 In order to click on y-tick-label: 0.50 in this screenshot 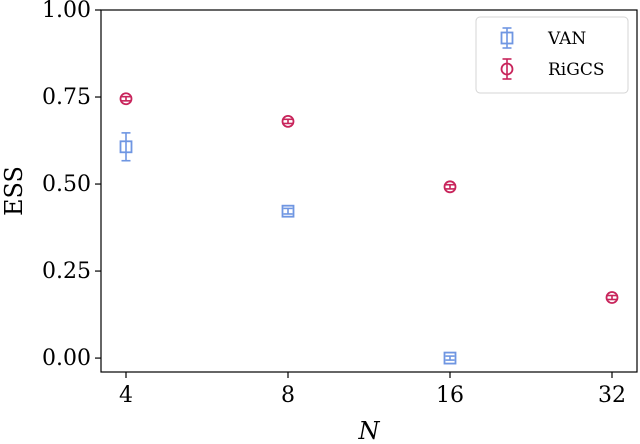, I will do `click(66, 184)`.